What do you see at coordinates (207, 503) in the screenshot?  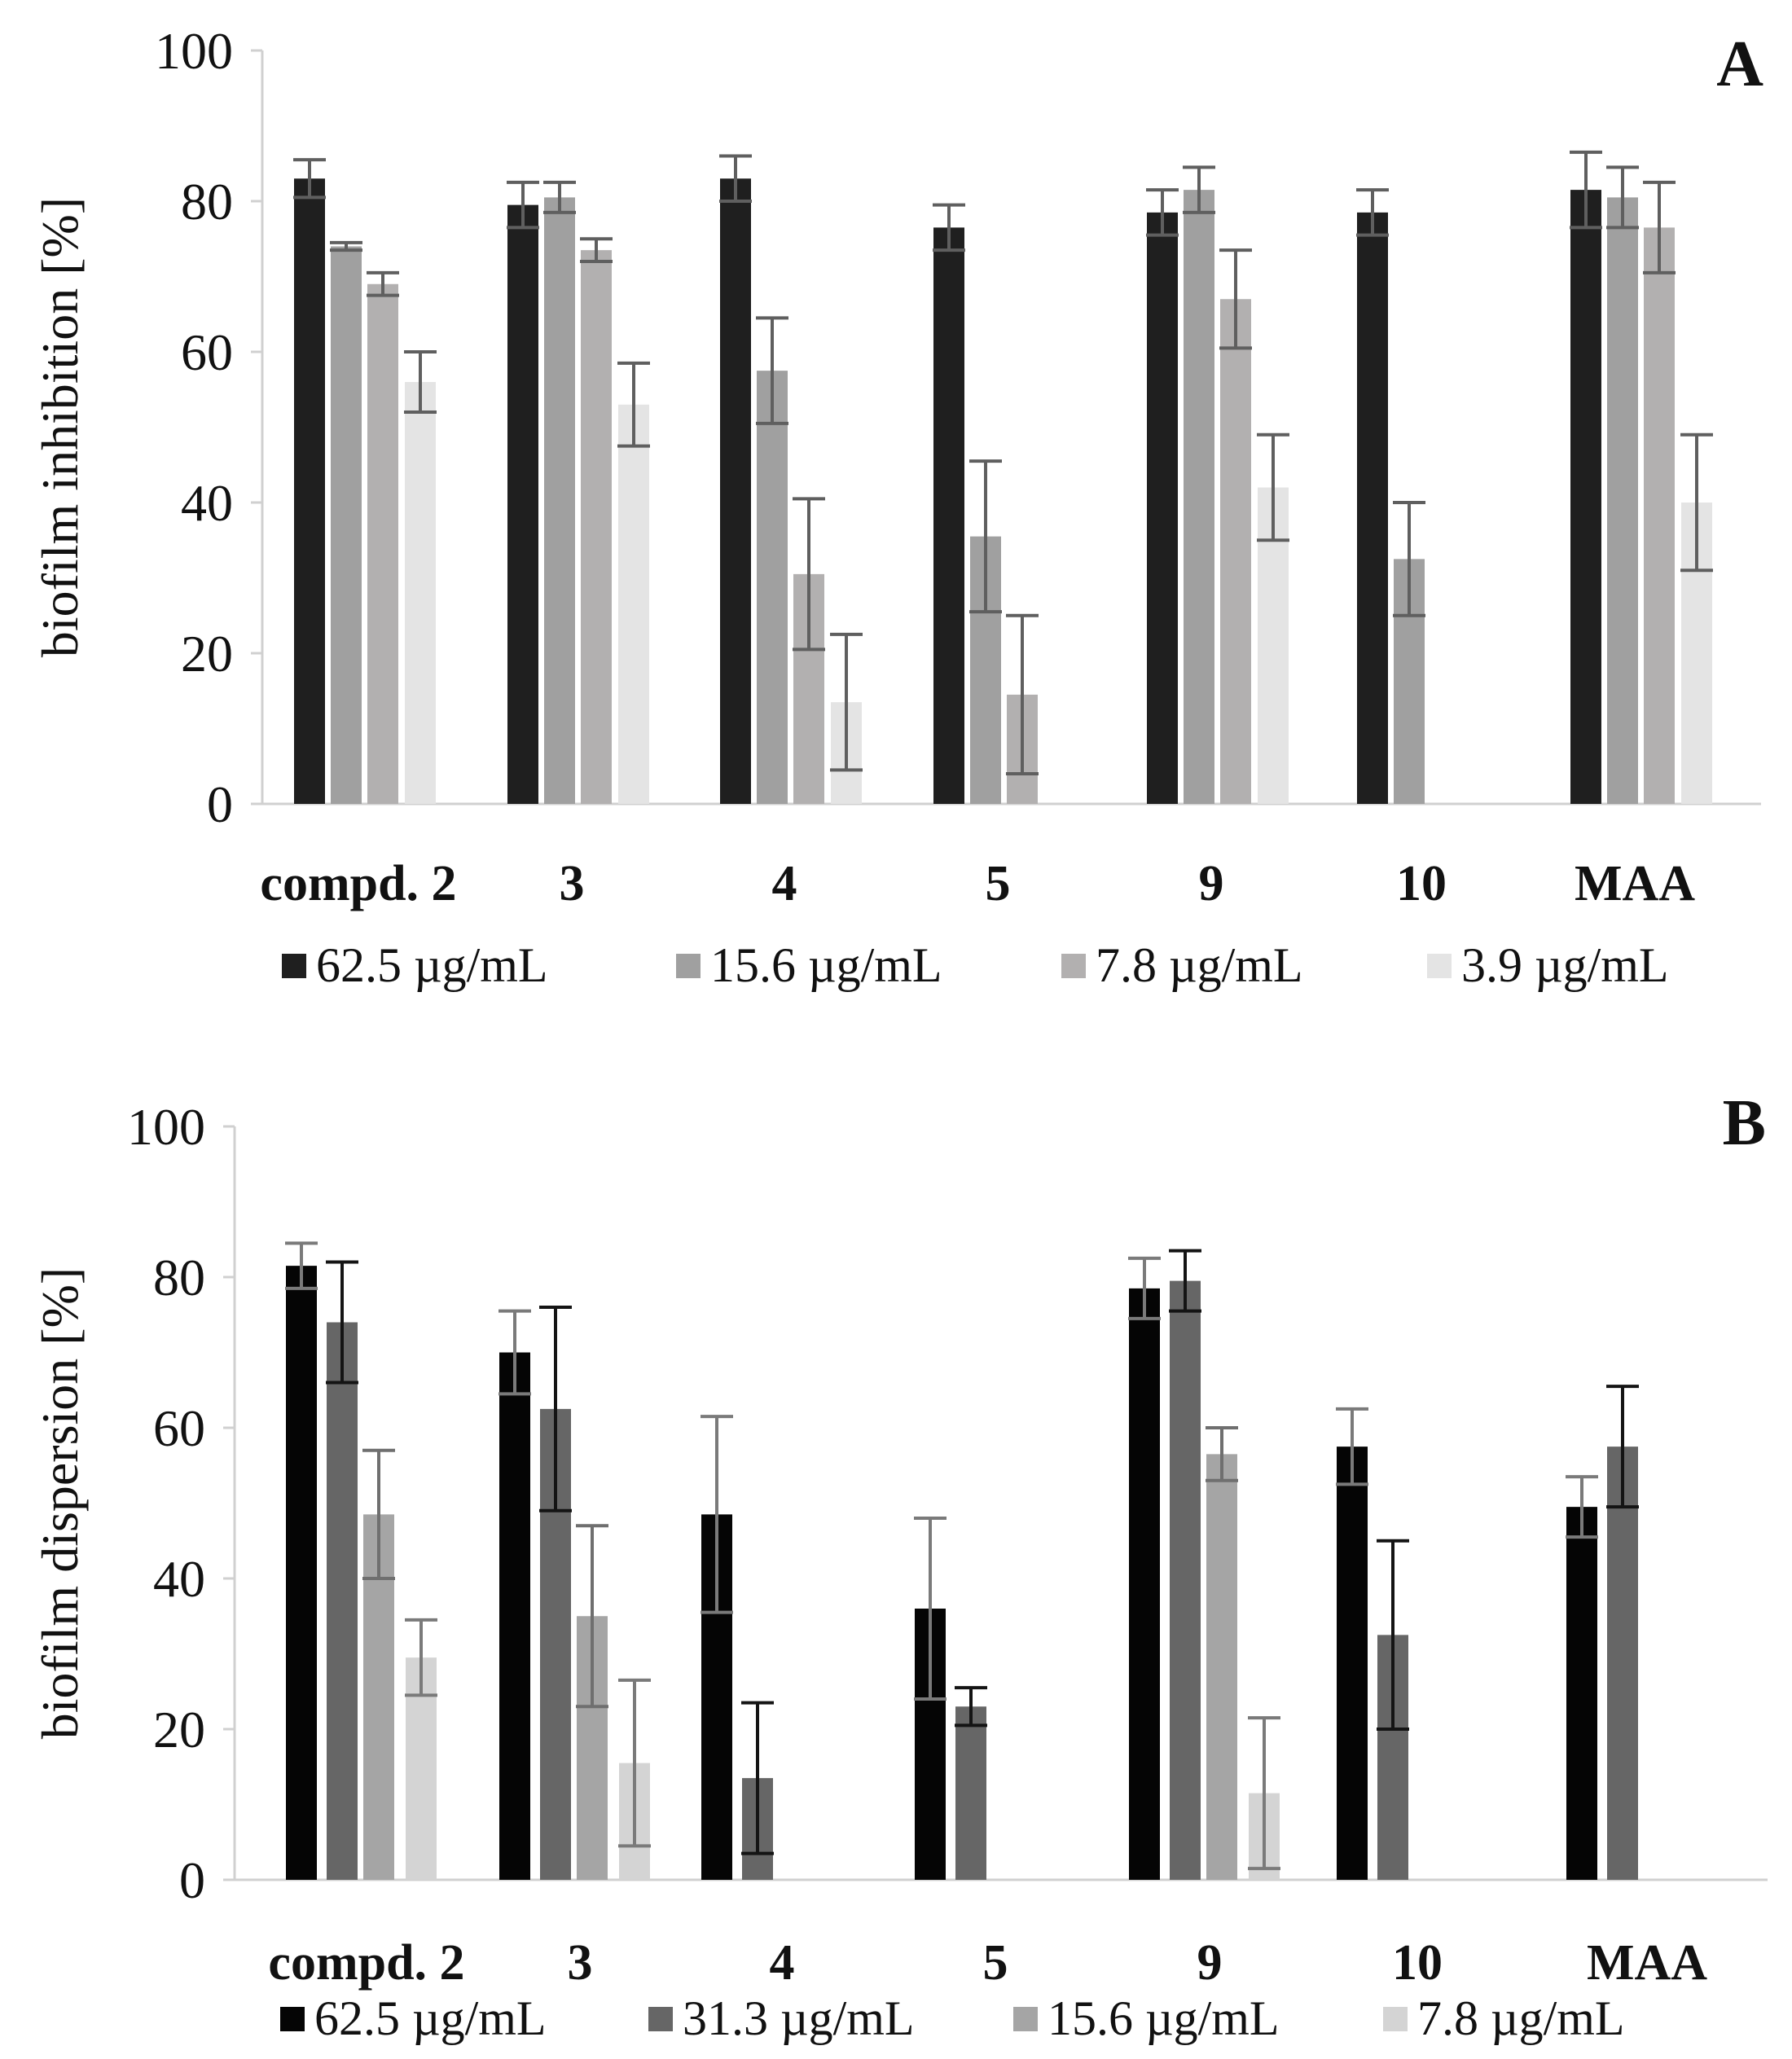 I see `pa-y-tick-label: 40` at bounding box center [207, 503].